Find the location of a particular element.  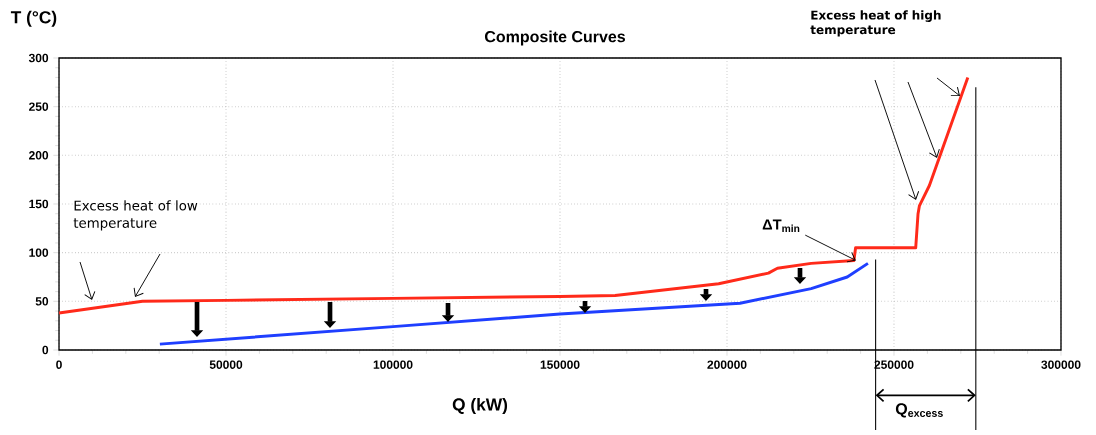

chart-title: Composite Curves is located at coordinates (555, 38).